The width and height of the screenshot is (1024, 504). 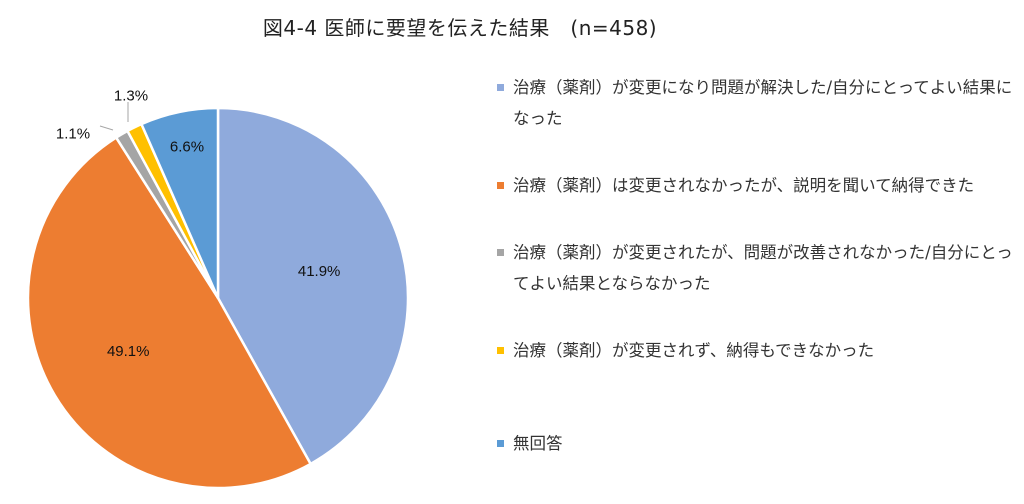 What do you see at coordinates (757, 443) in the screenshot?
I see `legend-item-5: 無回答` at bounding box center [757, 443].